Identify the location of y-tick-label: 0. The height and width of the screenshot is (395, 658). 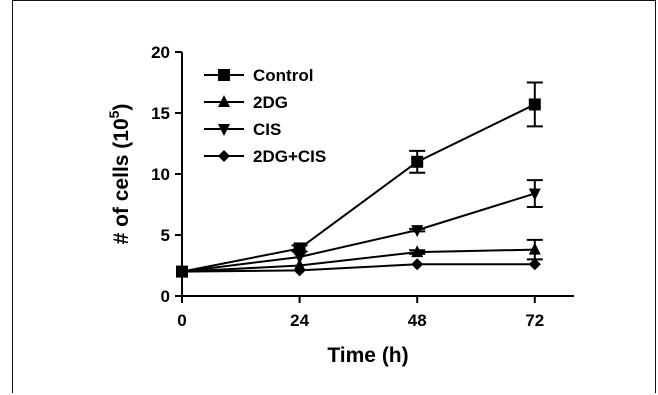
(165, 296).